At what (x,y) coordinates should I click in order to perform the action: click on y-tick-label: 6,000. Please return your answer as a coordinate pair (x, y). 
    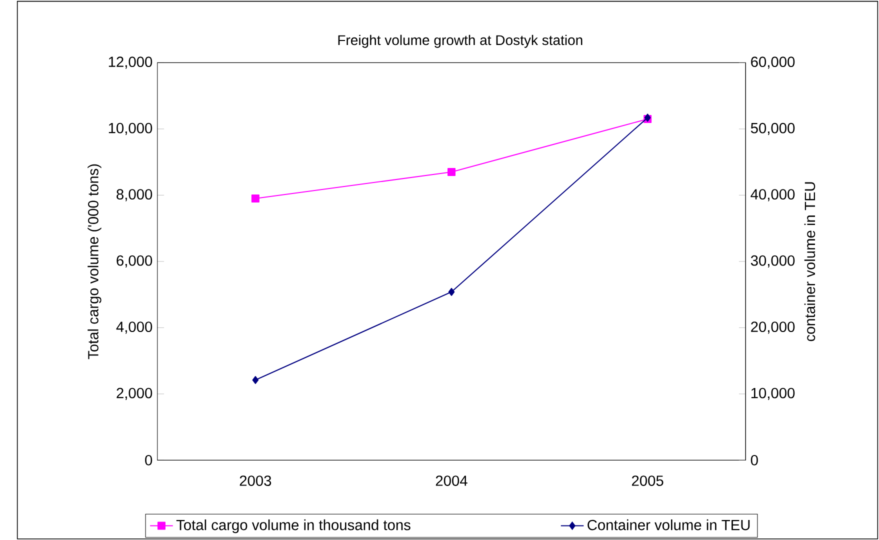
    Looking at the image, I should click on (134, 261).